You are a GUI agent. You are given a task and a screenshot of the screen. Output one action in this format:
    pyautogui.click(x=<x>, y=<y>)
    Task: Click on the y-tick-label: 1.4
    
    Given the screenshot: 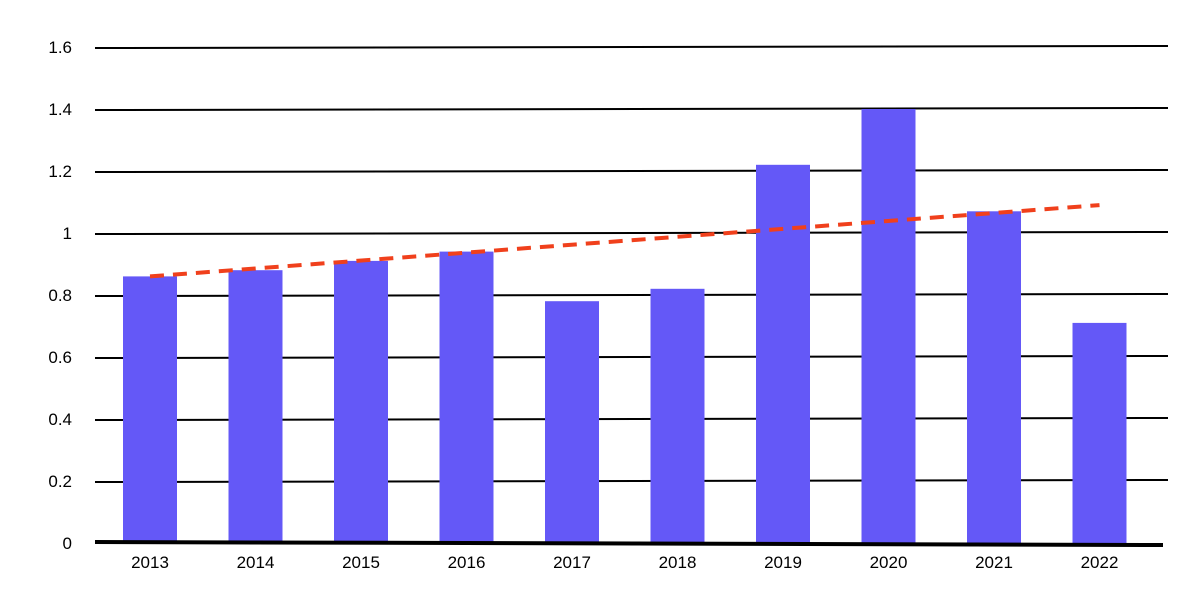 What is the action you would take?
    pyautogui.click(x=60, y=109)
    